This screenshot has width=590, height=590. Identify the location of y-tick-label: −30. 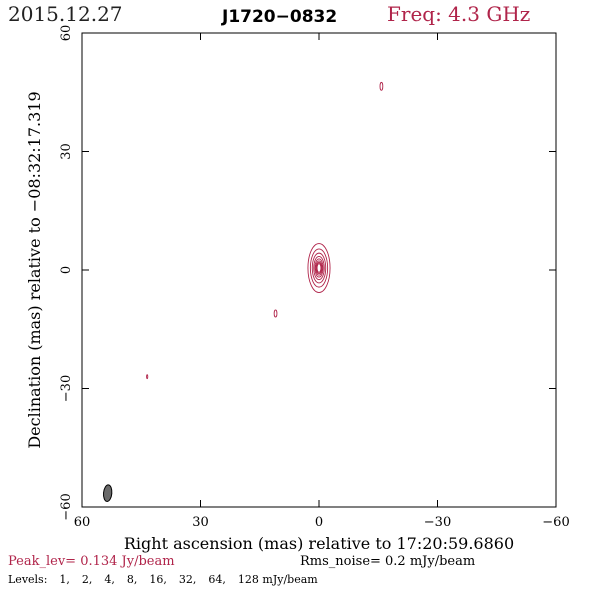
(66, 388).